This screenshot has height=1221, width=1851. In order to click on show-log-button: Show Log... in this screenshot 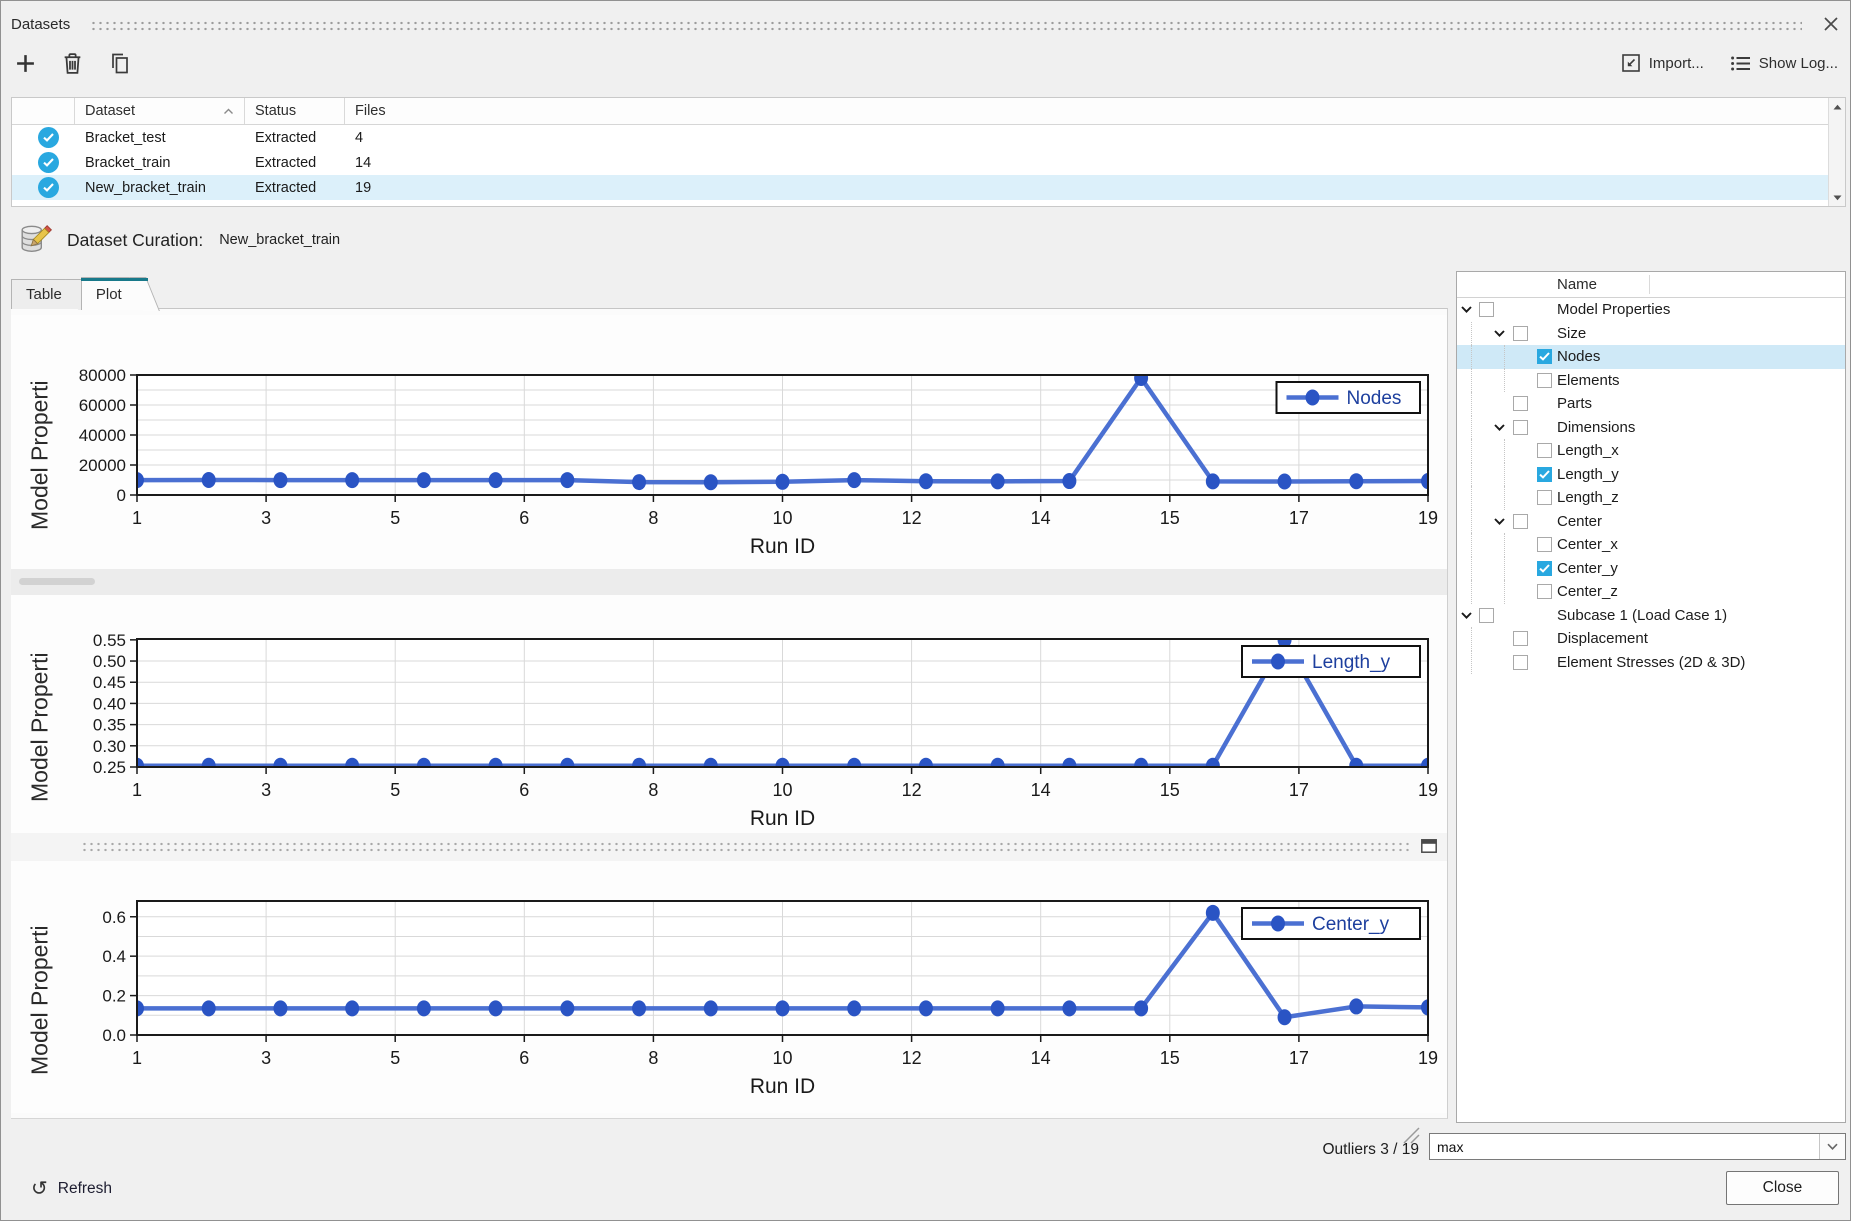, I will do `click(1784, 63)`.